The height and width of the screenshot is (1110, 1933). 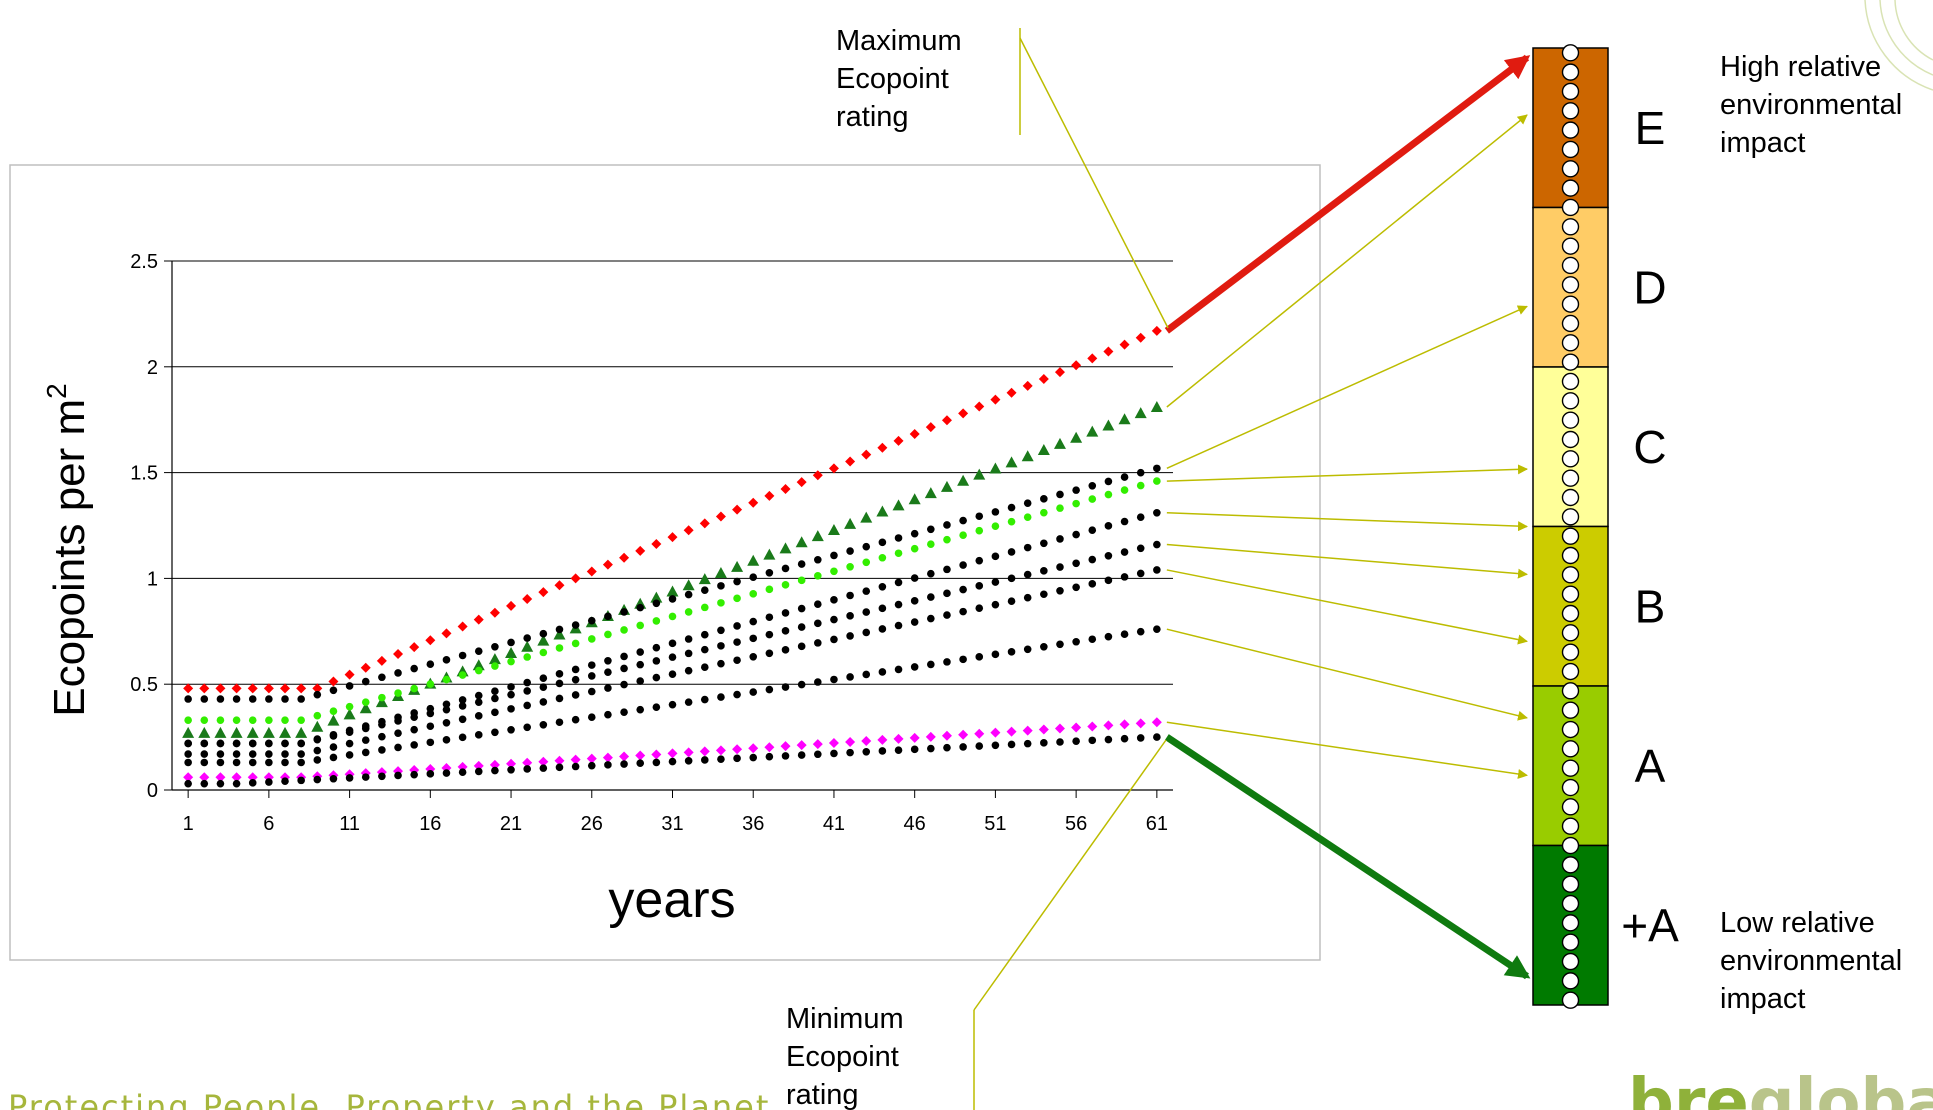 What do you see at coordinates (1605, 526) in the screenshot?
I see `rating-scale: E D C B A +A` at bounding box center [1605, 526].